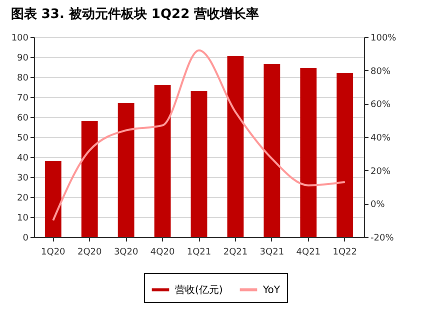  Describe the element at coordinates (383, 39) in the screenshot. I see `y2-tick-label: 100%` at that location.